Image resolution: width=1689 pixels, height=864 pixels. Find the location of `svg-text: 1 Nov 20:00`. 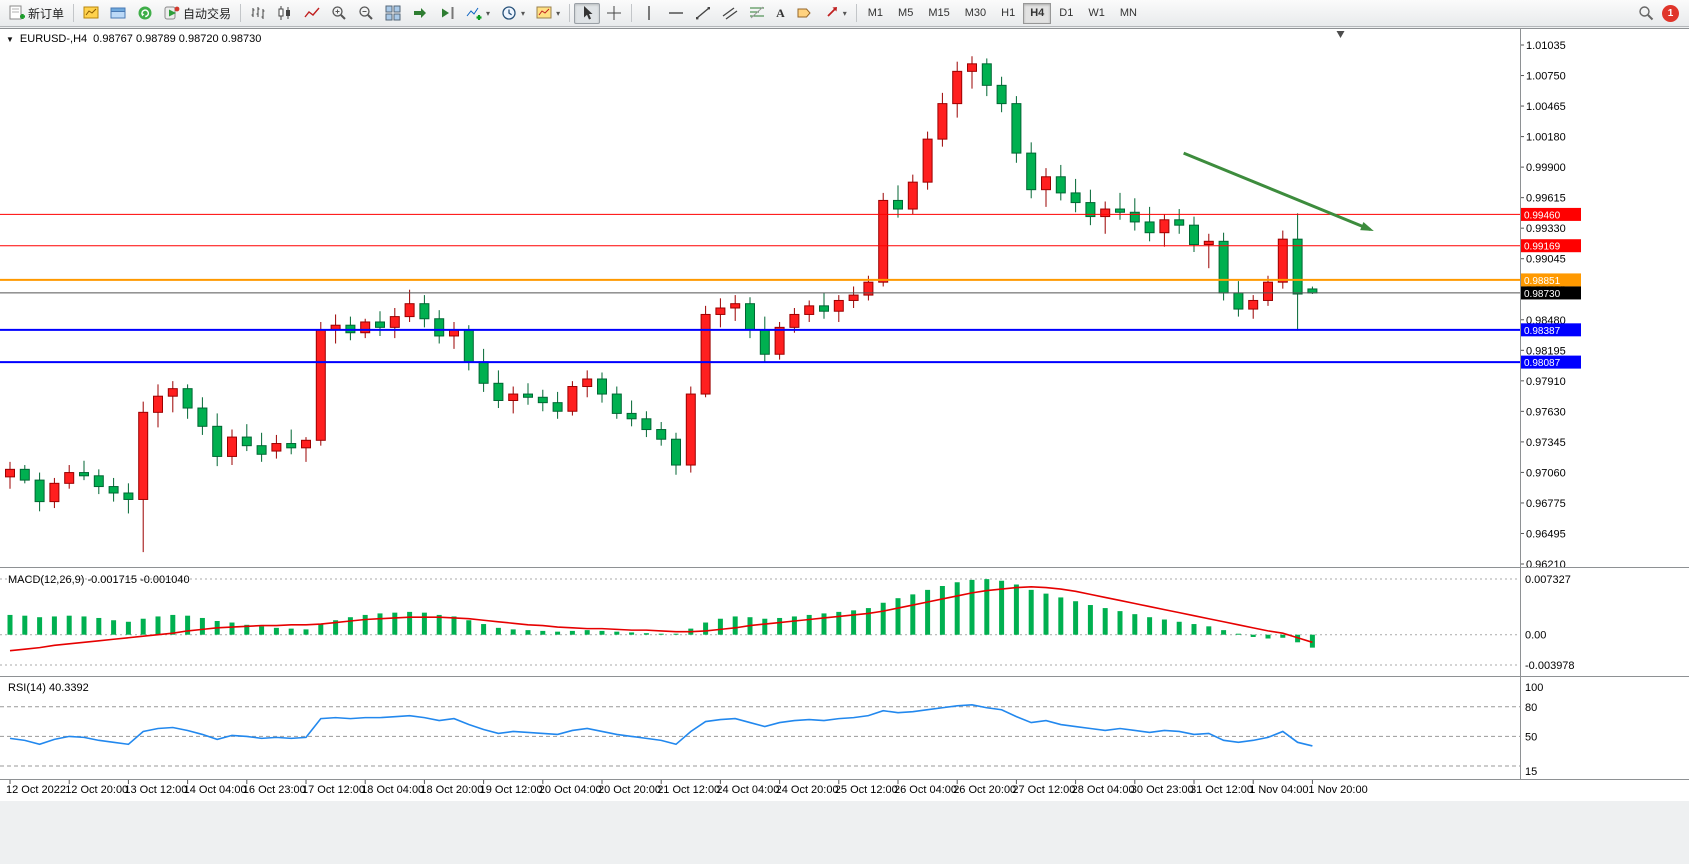

svg-text: 1 Nov 20:00 is located at coordinates (1337, 790).